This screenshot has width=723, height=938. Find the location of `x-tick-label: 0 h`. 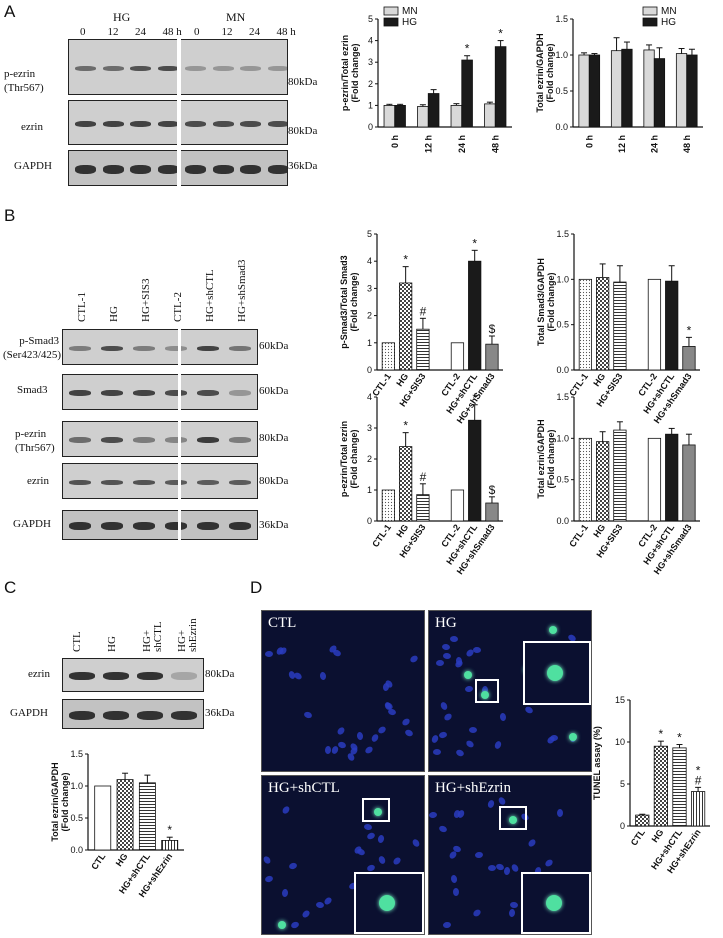

x-tick-label: 0 h is located at coordinates (589, 141).